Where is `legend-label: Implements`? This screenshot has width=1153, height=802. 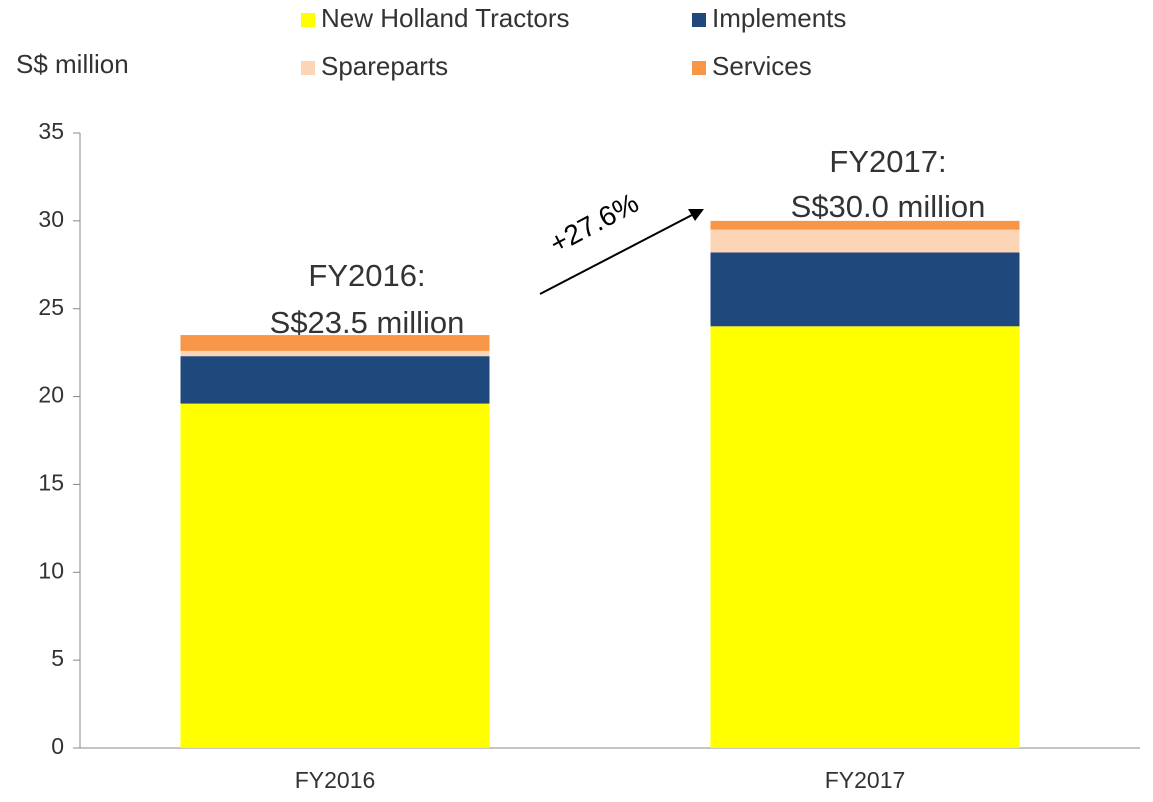
legend-label: Implements is located at coordinates (779, 18).